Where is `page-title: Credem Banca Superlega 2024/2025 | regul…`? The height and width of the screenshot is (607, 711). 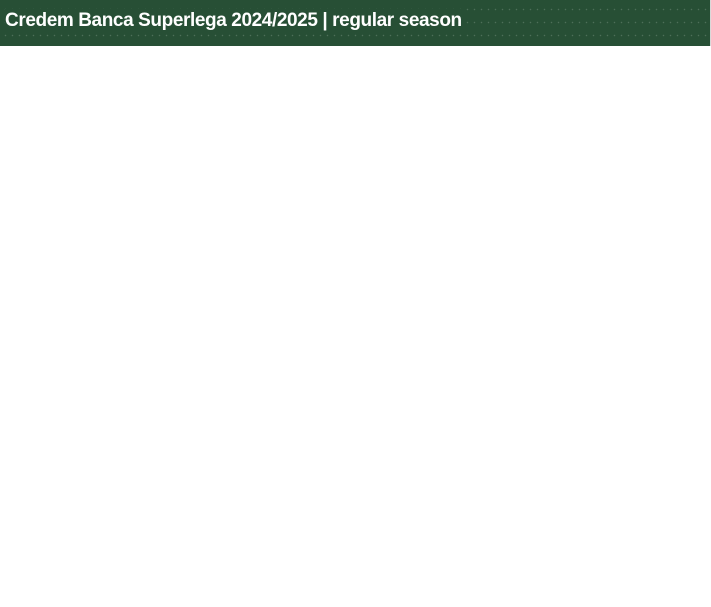
page-title: Credem Banca Superlega 2024/2025 | regul… is located at coordinates (235, 21).